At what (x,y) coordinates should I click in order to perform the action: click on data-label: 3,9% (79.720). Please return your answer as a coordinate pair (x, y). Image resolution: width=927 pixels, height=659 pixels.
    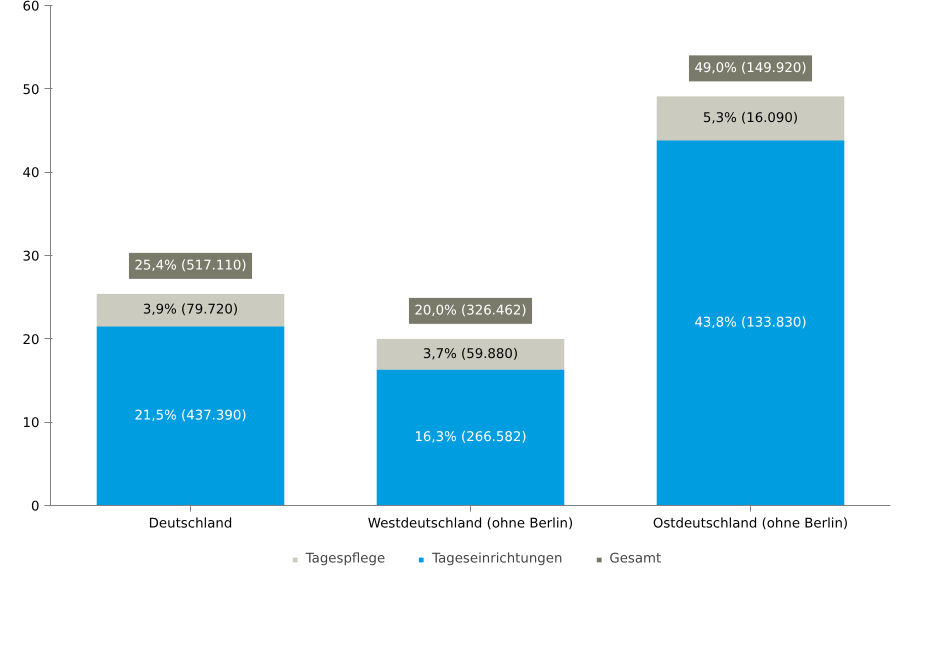
    Looking at the image, I should click on (190, 310).